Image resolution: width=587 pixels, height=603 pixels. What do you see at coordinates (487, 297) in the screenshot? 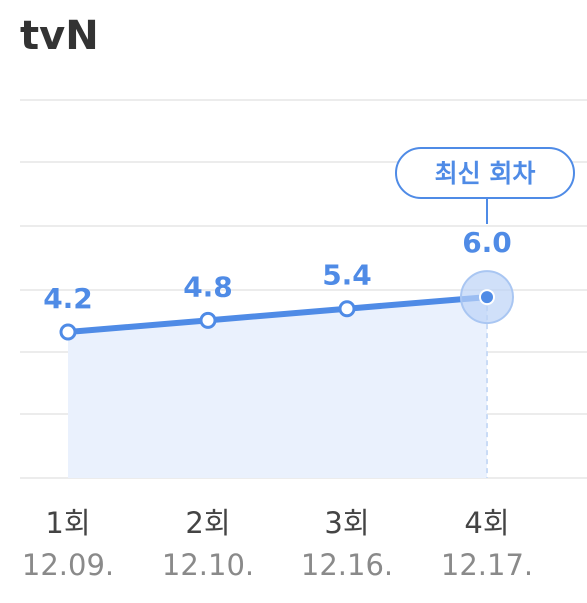
I see `data-point-latest` at bounding box center [487, 297].